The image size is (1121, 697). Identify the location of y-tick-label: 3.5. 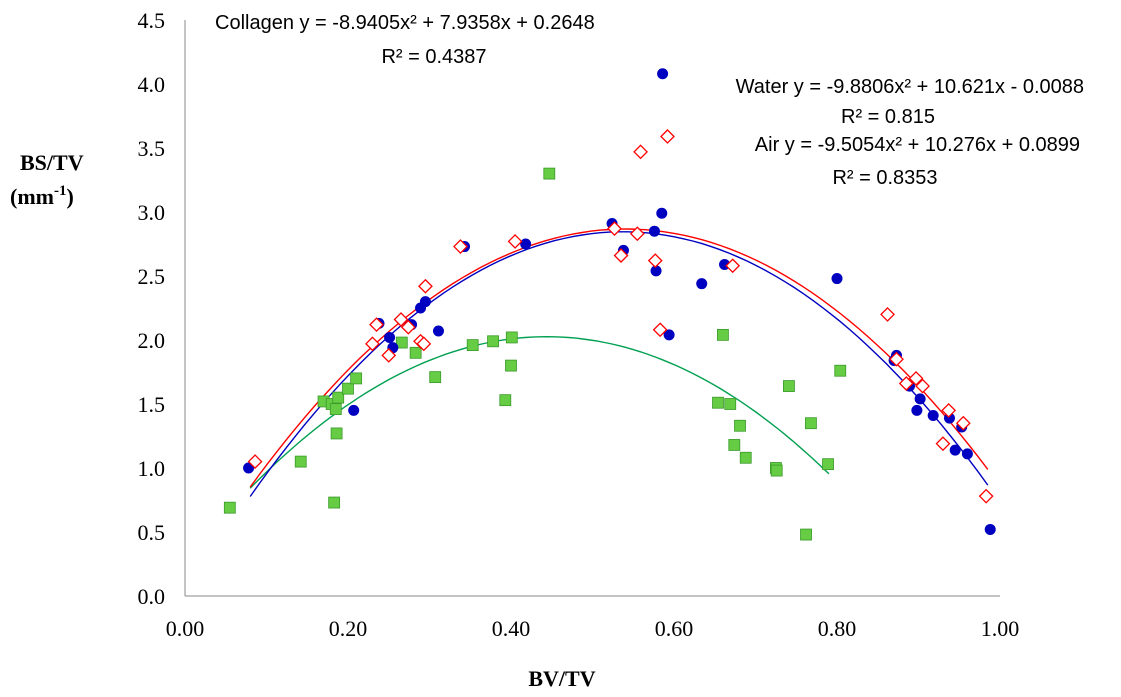
(152, 148).